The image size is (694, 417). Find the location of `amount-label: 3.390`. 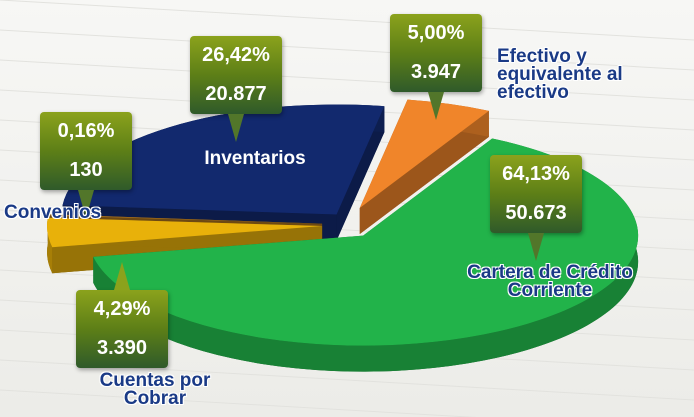

amount-label: 3.390 is located at coordinates (122, 348).